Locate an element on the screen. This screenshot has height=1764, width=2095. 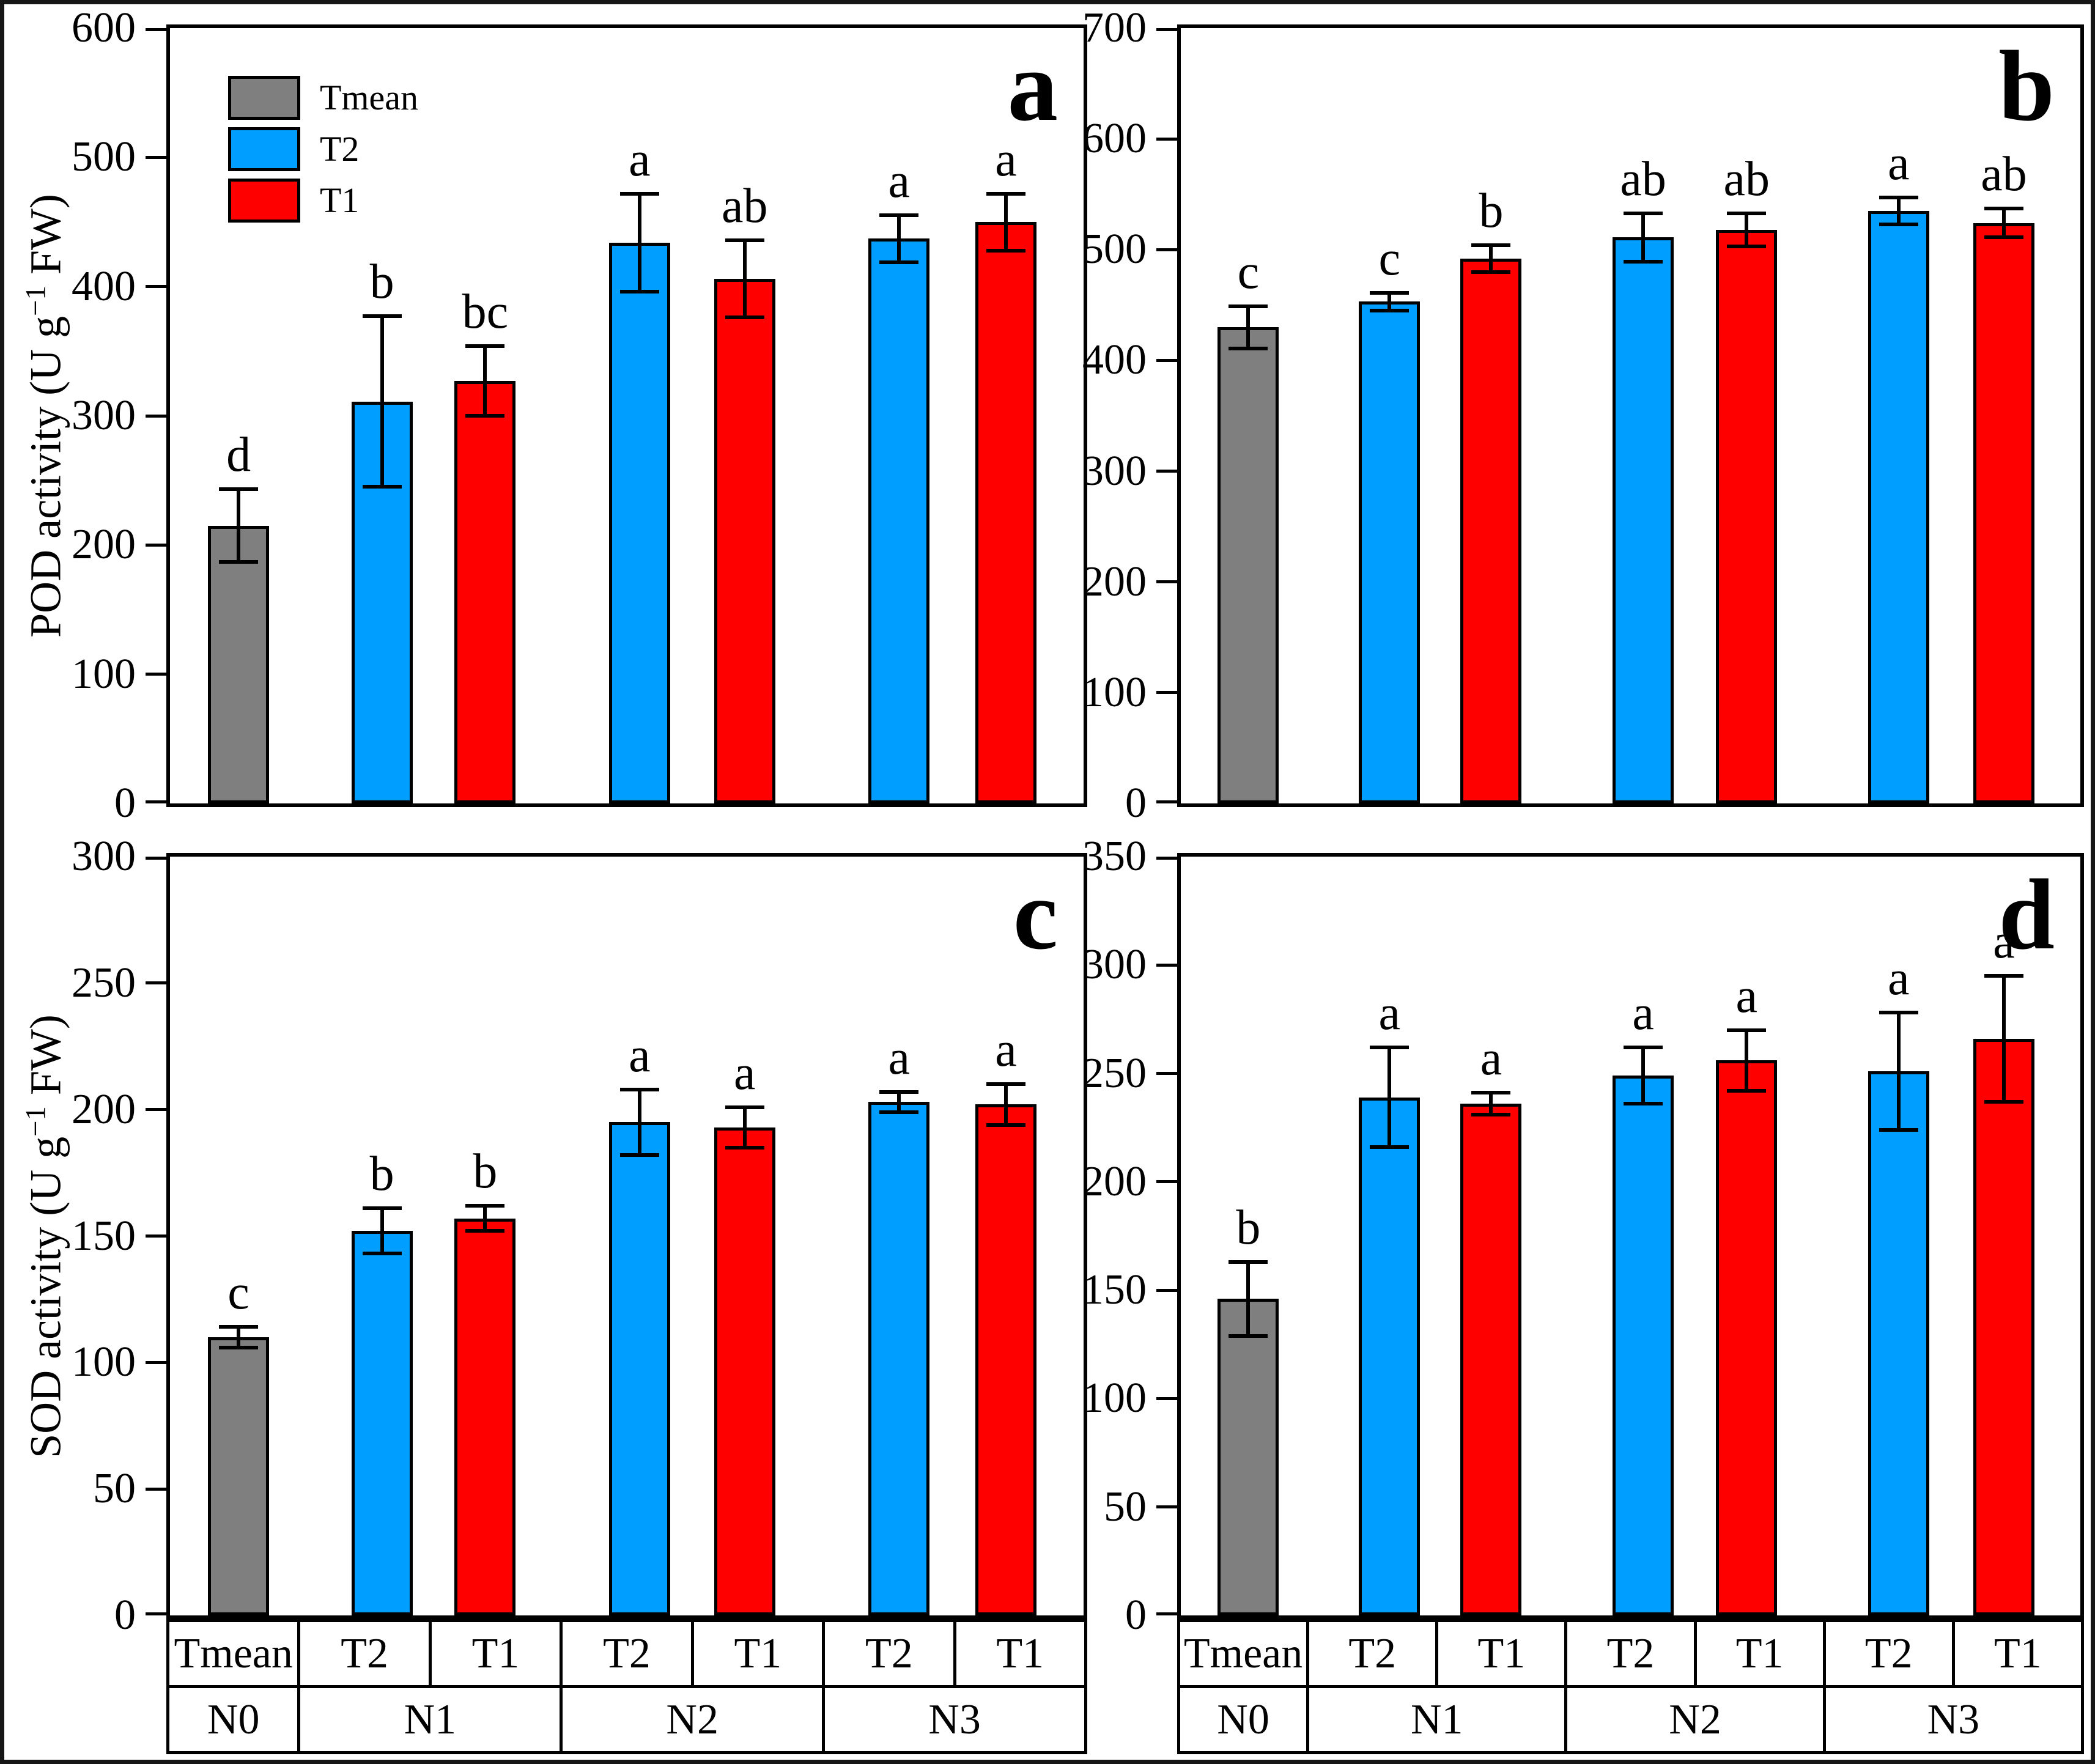
significance-letter-d-N3-T2: a is located at coordinates (1899, 978).